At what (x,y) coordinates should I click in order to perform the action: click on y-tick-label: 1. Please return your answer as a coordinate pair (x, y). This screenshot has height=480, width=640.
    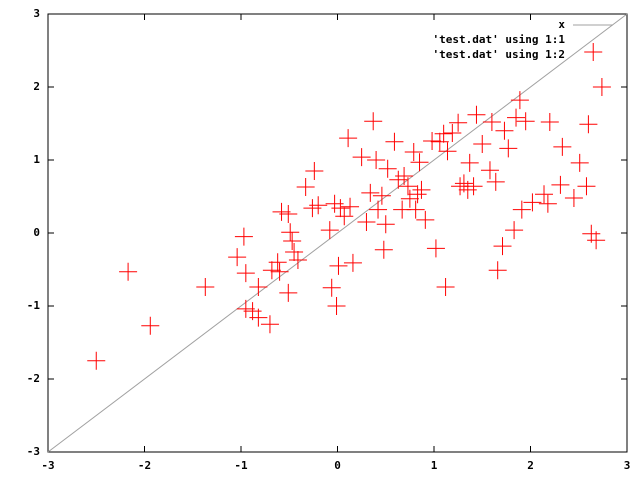
    Looking at the image, I should click on (36, 159).